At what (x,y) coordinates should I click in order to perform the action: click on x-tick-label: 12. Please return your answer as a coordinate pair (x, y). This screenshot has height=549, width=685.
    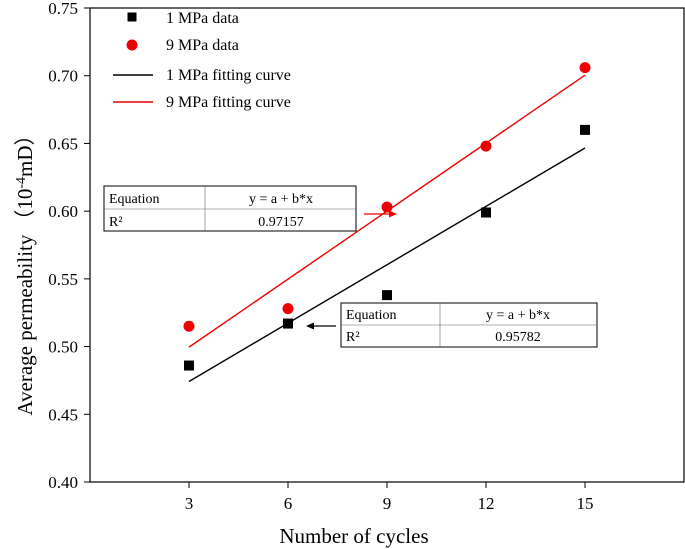
    Looking at the image, I should click on (486, 503).